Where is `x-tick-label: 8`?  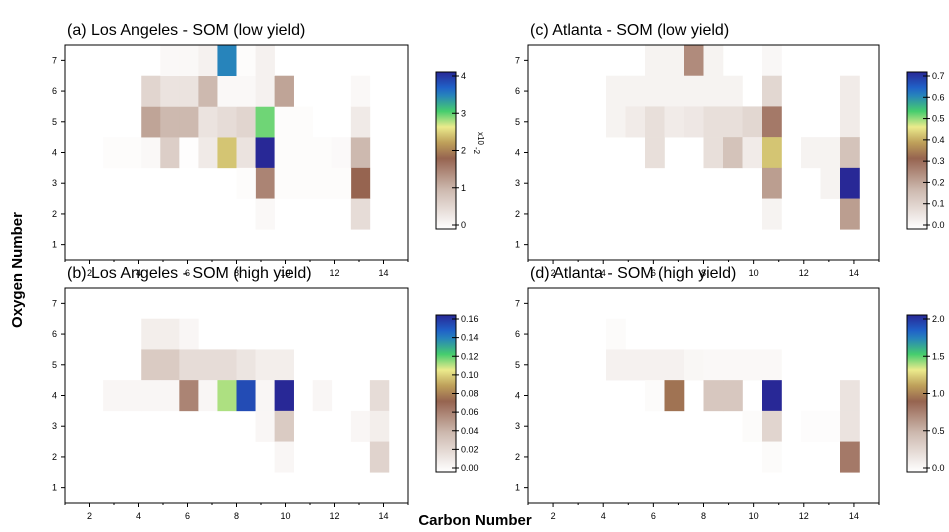
x-tick-label: 8 is located at coordinates (703, 516).